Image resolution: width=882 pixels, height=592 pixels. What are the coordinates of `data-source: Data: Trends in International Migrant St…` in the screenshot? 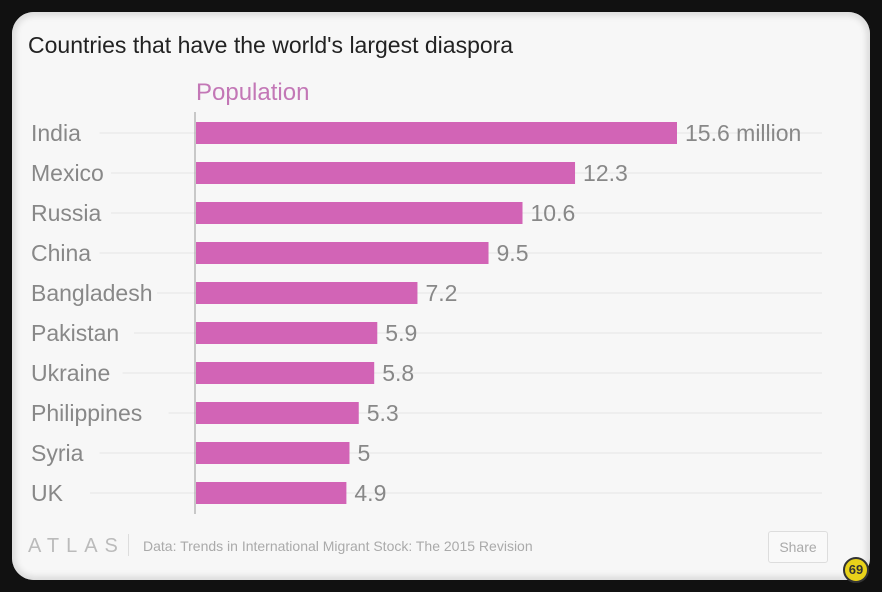 It's located at (338, 546).